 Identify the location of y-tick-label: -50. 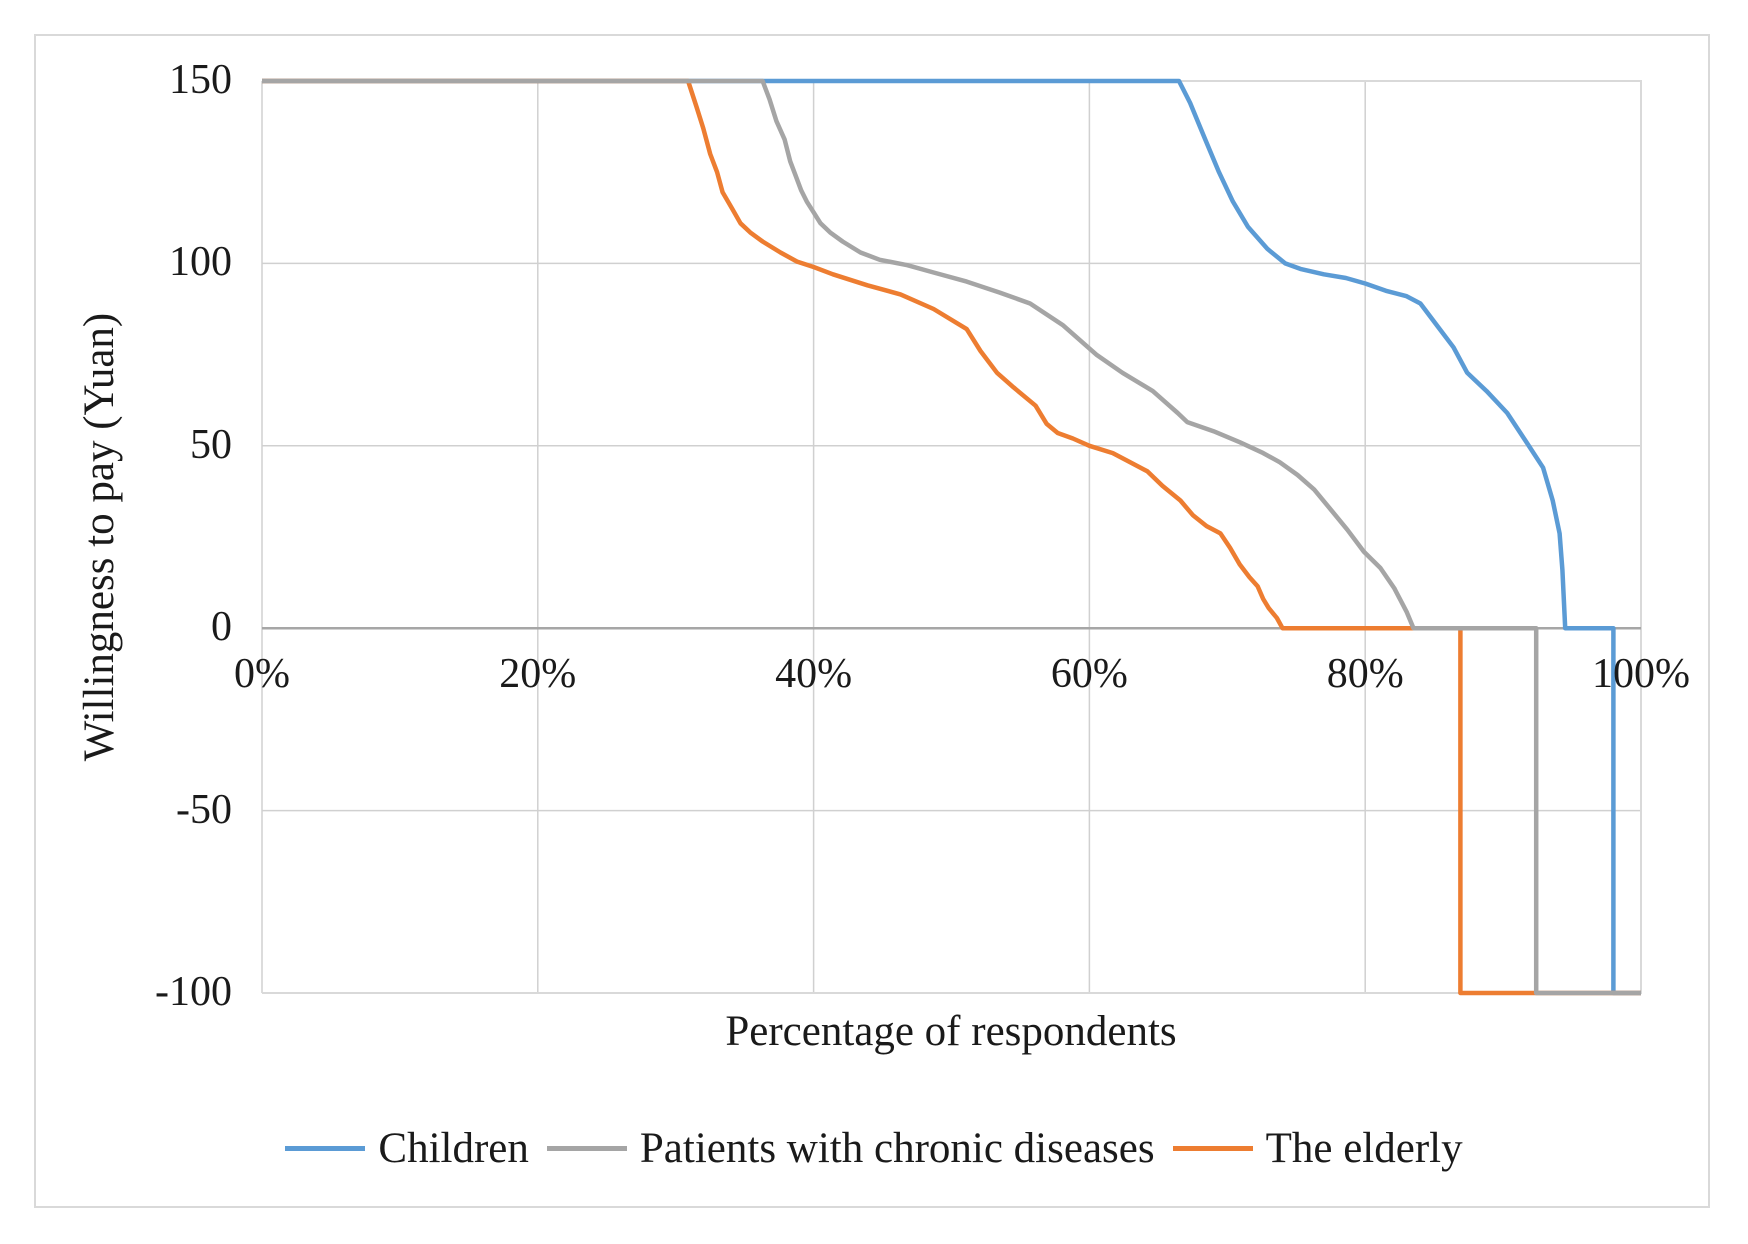
(204, 809).